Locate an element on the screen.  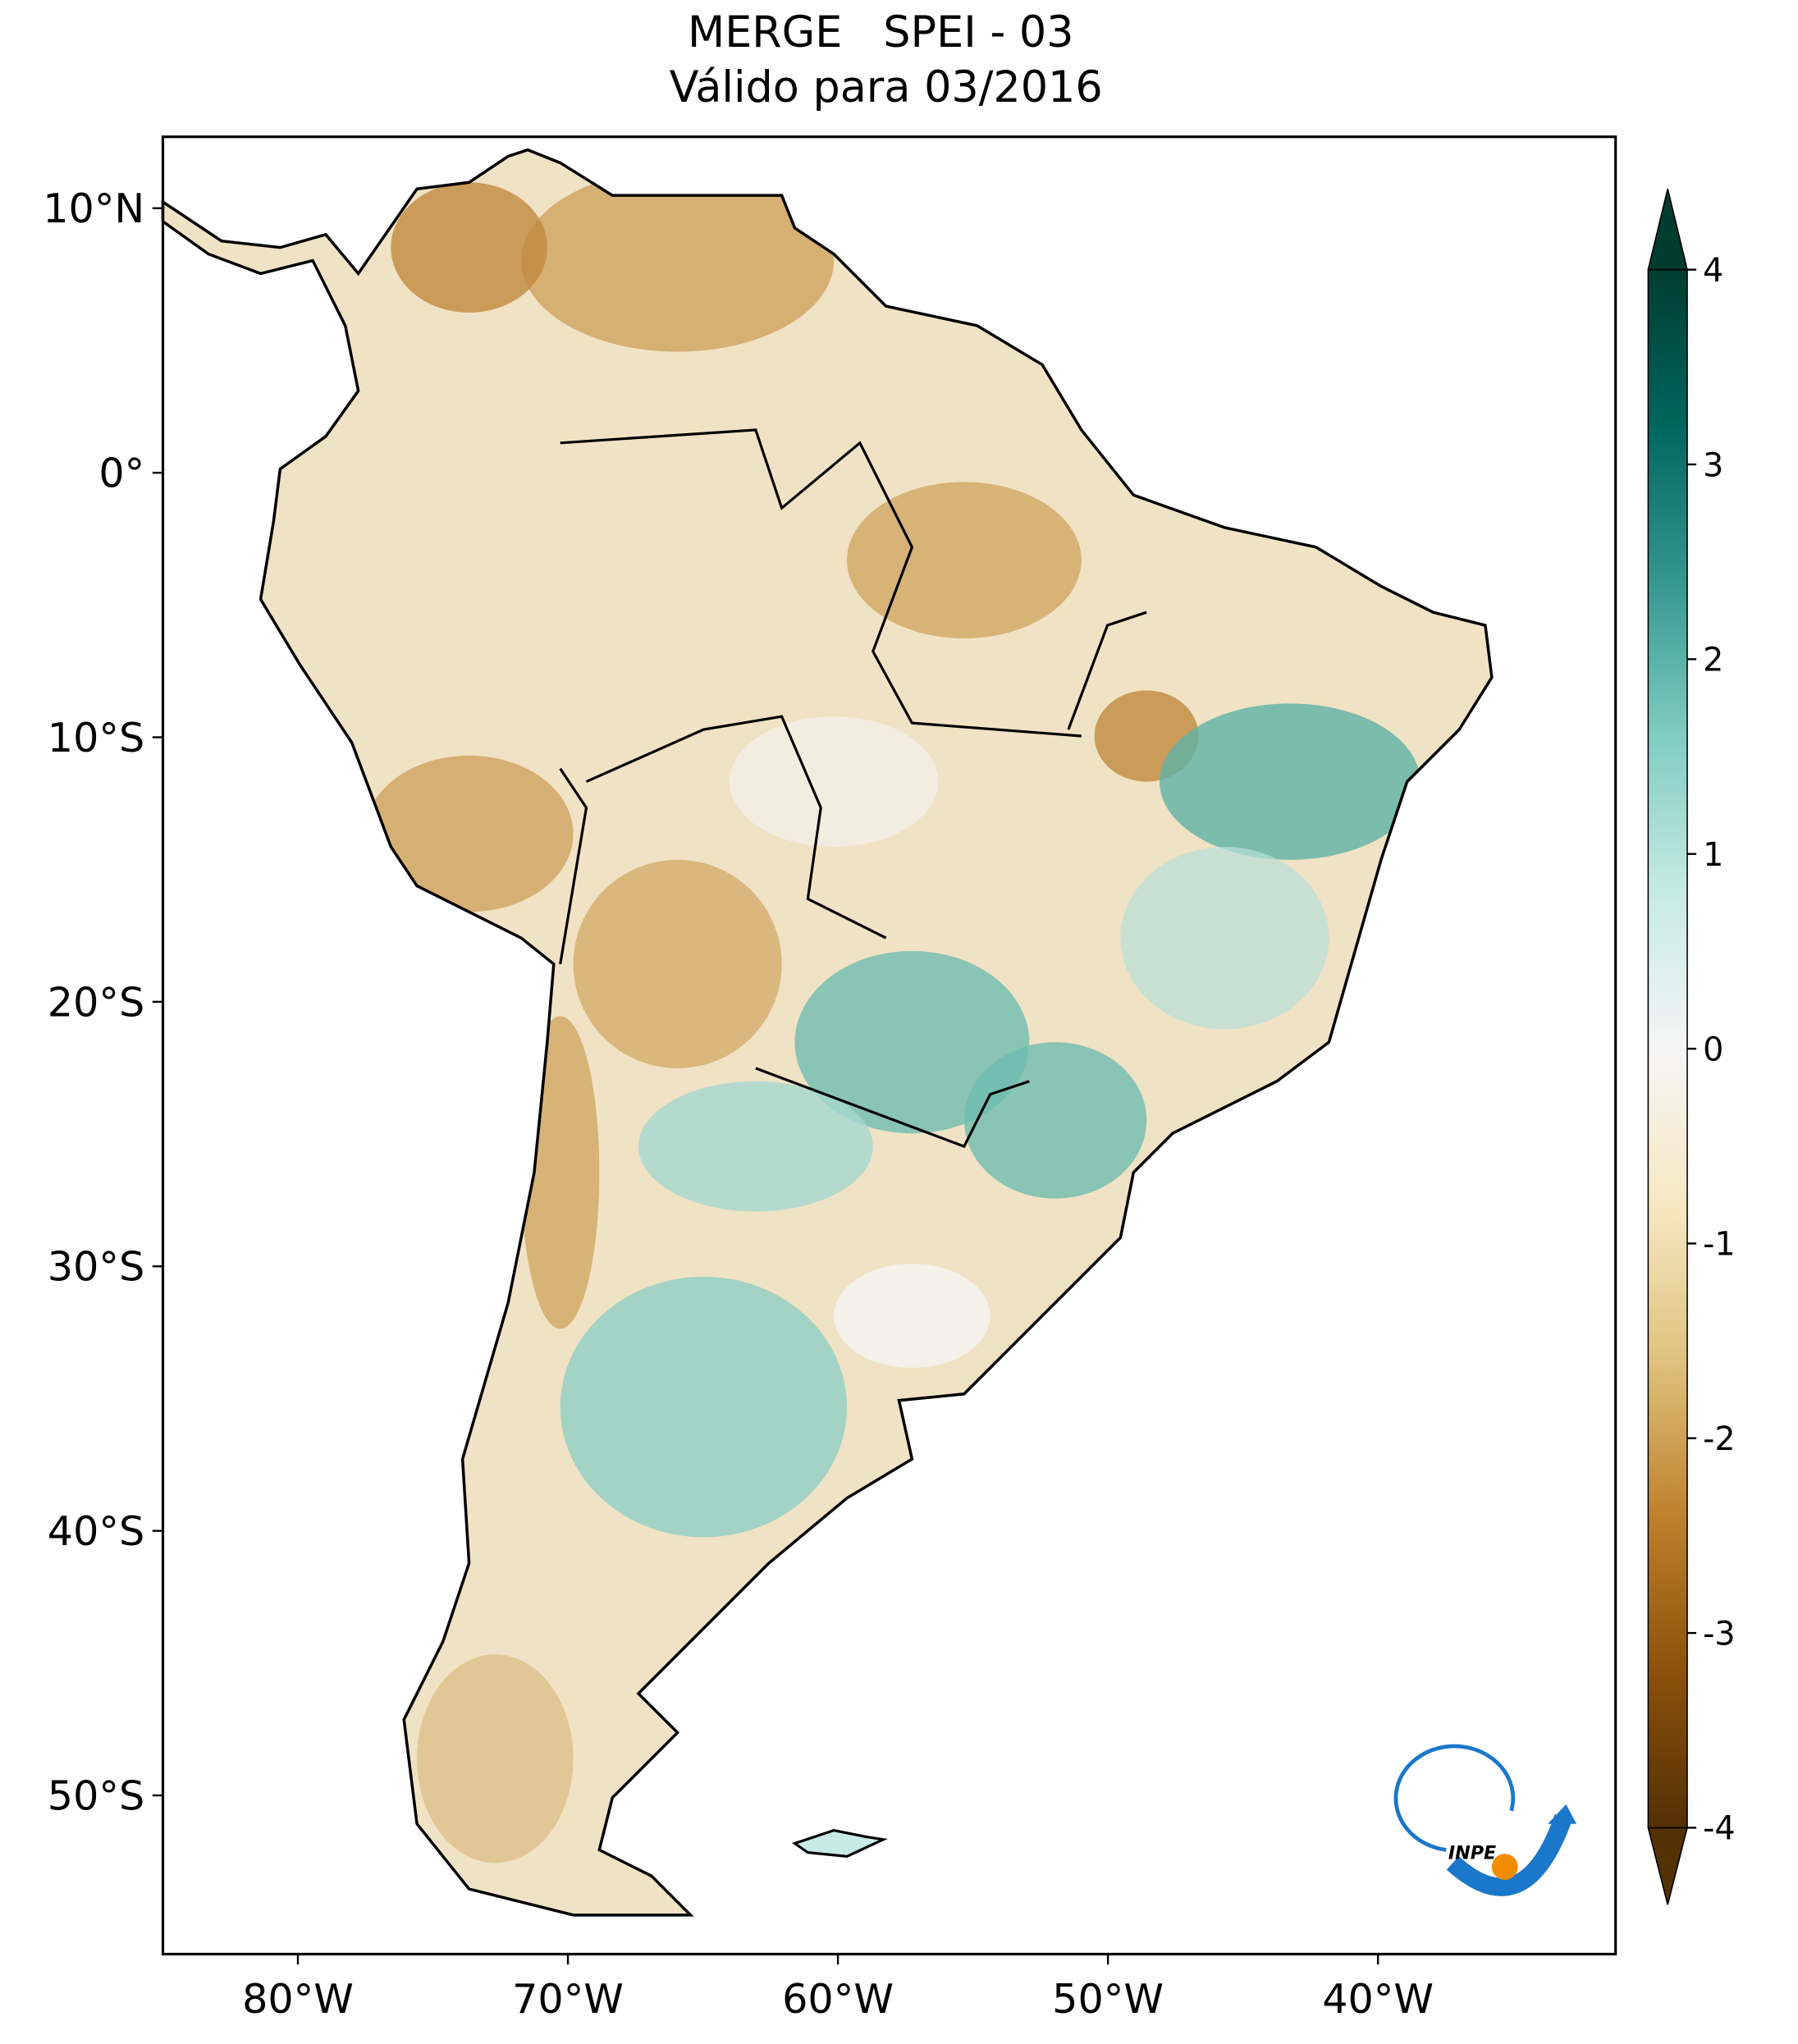
colorbar-body is located at coordinates (1667, 1048).